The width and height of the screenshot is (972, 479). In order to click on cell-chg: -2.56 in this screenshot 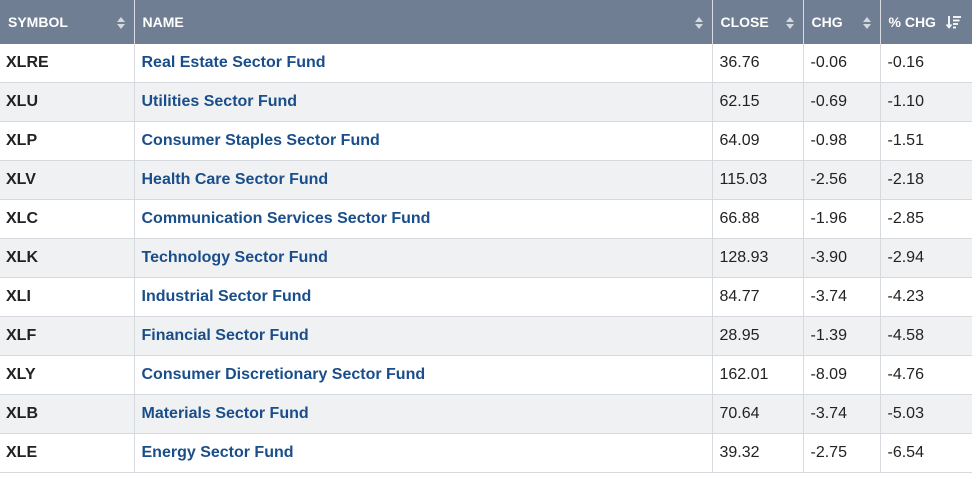, I will do `click(842, 180)`.